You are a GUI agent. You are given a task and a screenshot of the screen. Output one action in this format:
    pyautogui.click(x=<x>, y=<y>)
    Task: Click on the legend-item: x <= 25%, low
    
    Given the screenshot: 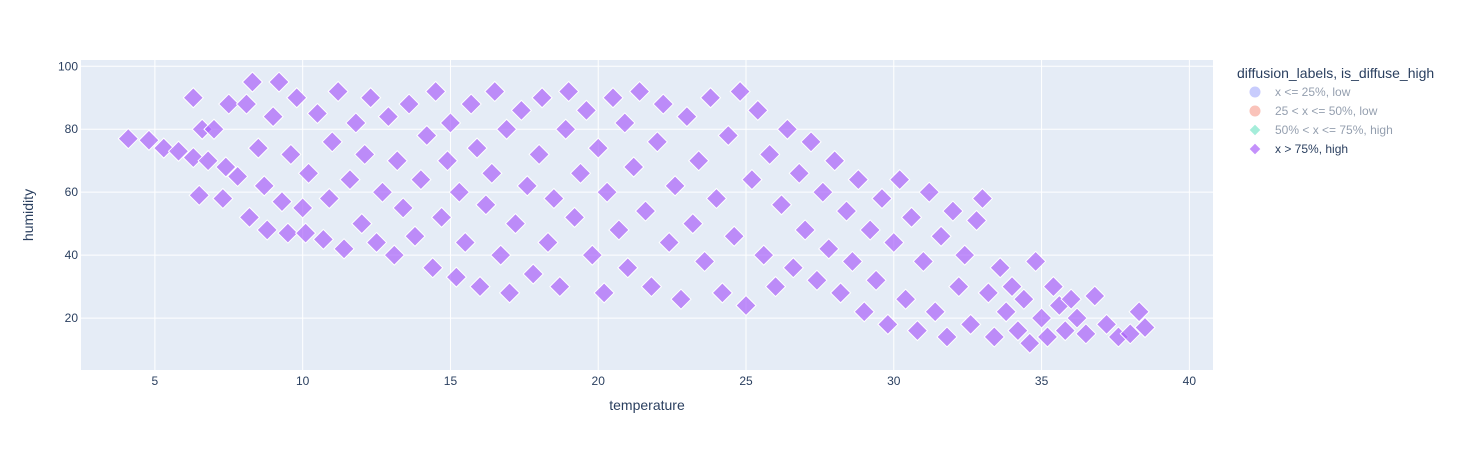 What is the action you would take?
    pyautogui.click(x=1299, y=92)
    